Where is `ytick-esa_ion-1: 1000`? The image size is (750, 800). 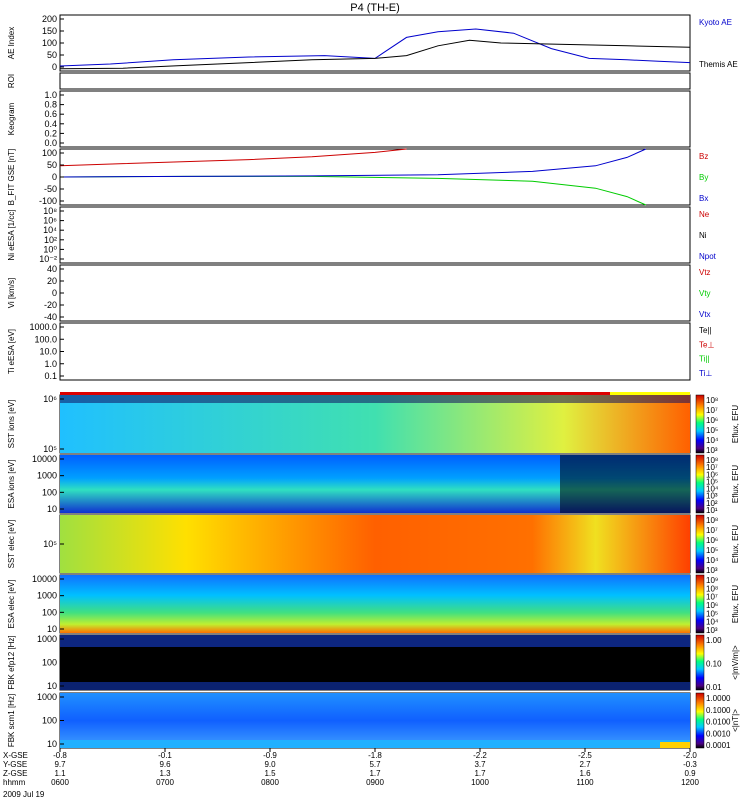 ytick-esa_ion-1: 1000 is located at coordinates (47, 476).